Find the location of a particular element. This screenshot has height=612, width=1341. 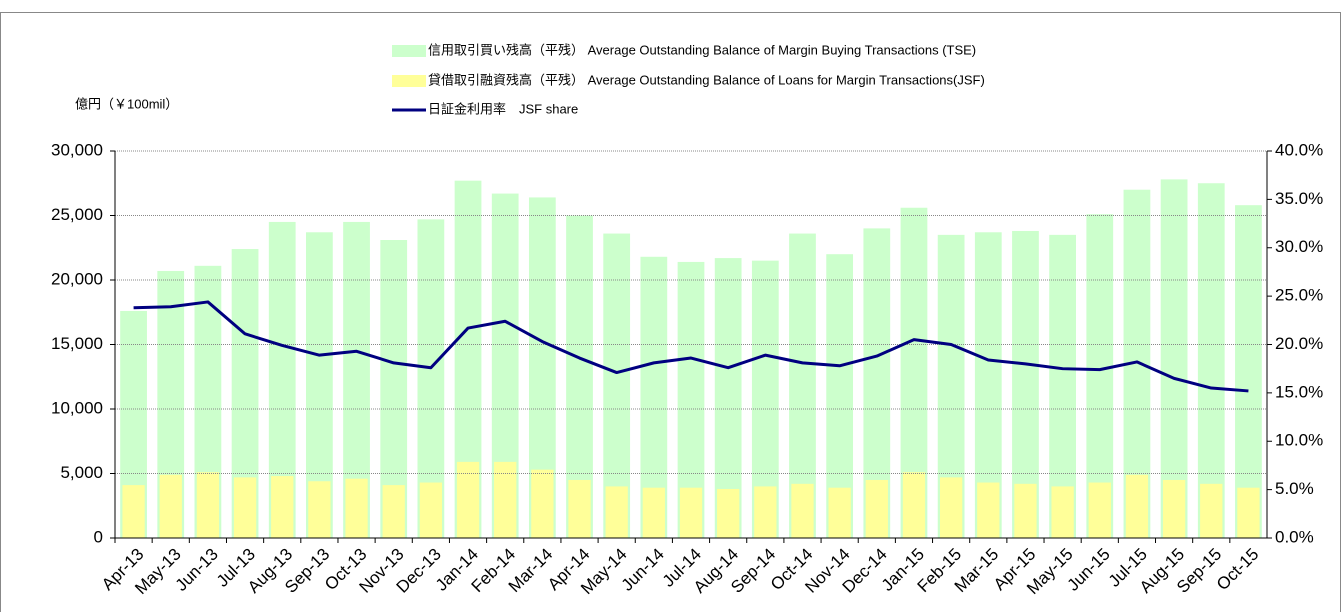

y2-tick-label: 5.0% is located at coordinates (1294, 488).